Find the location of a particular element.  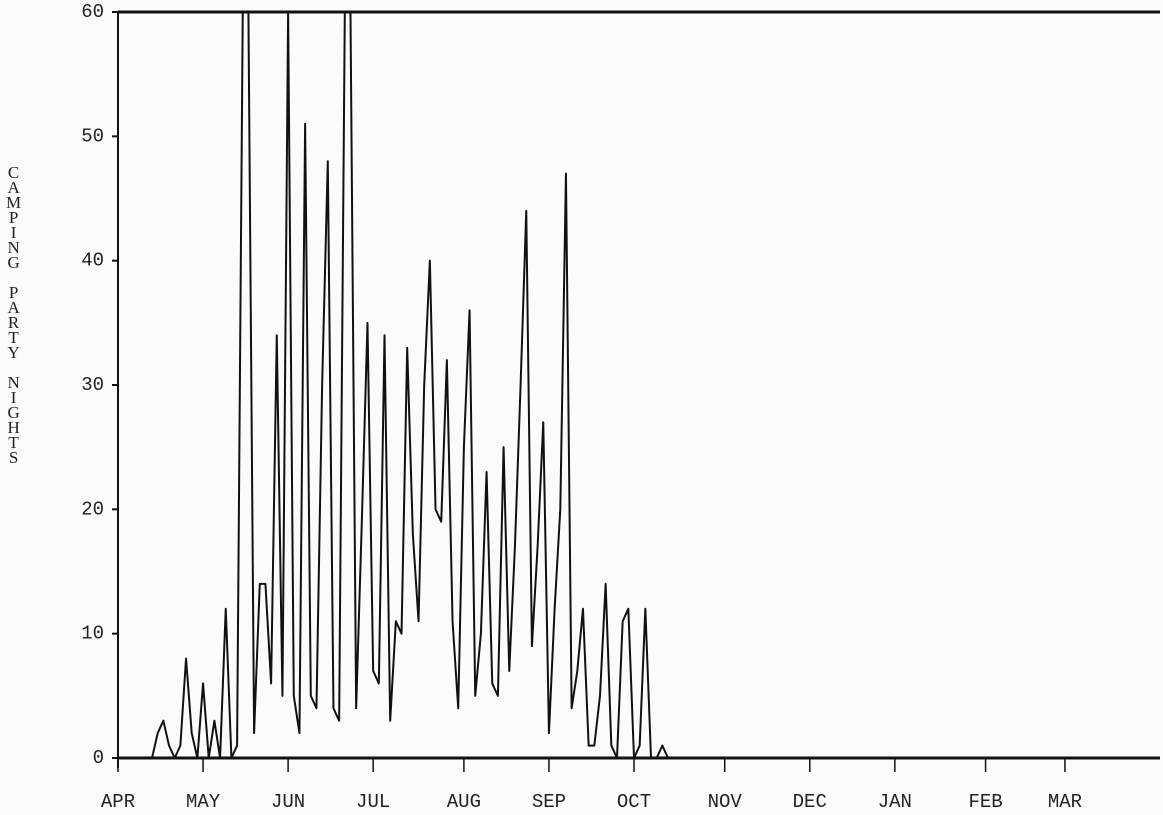

x-tick-label: FEB is located at coordinates (985, 802).